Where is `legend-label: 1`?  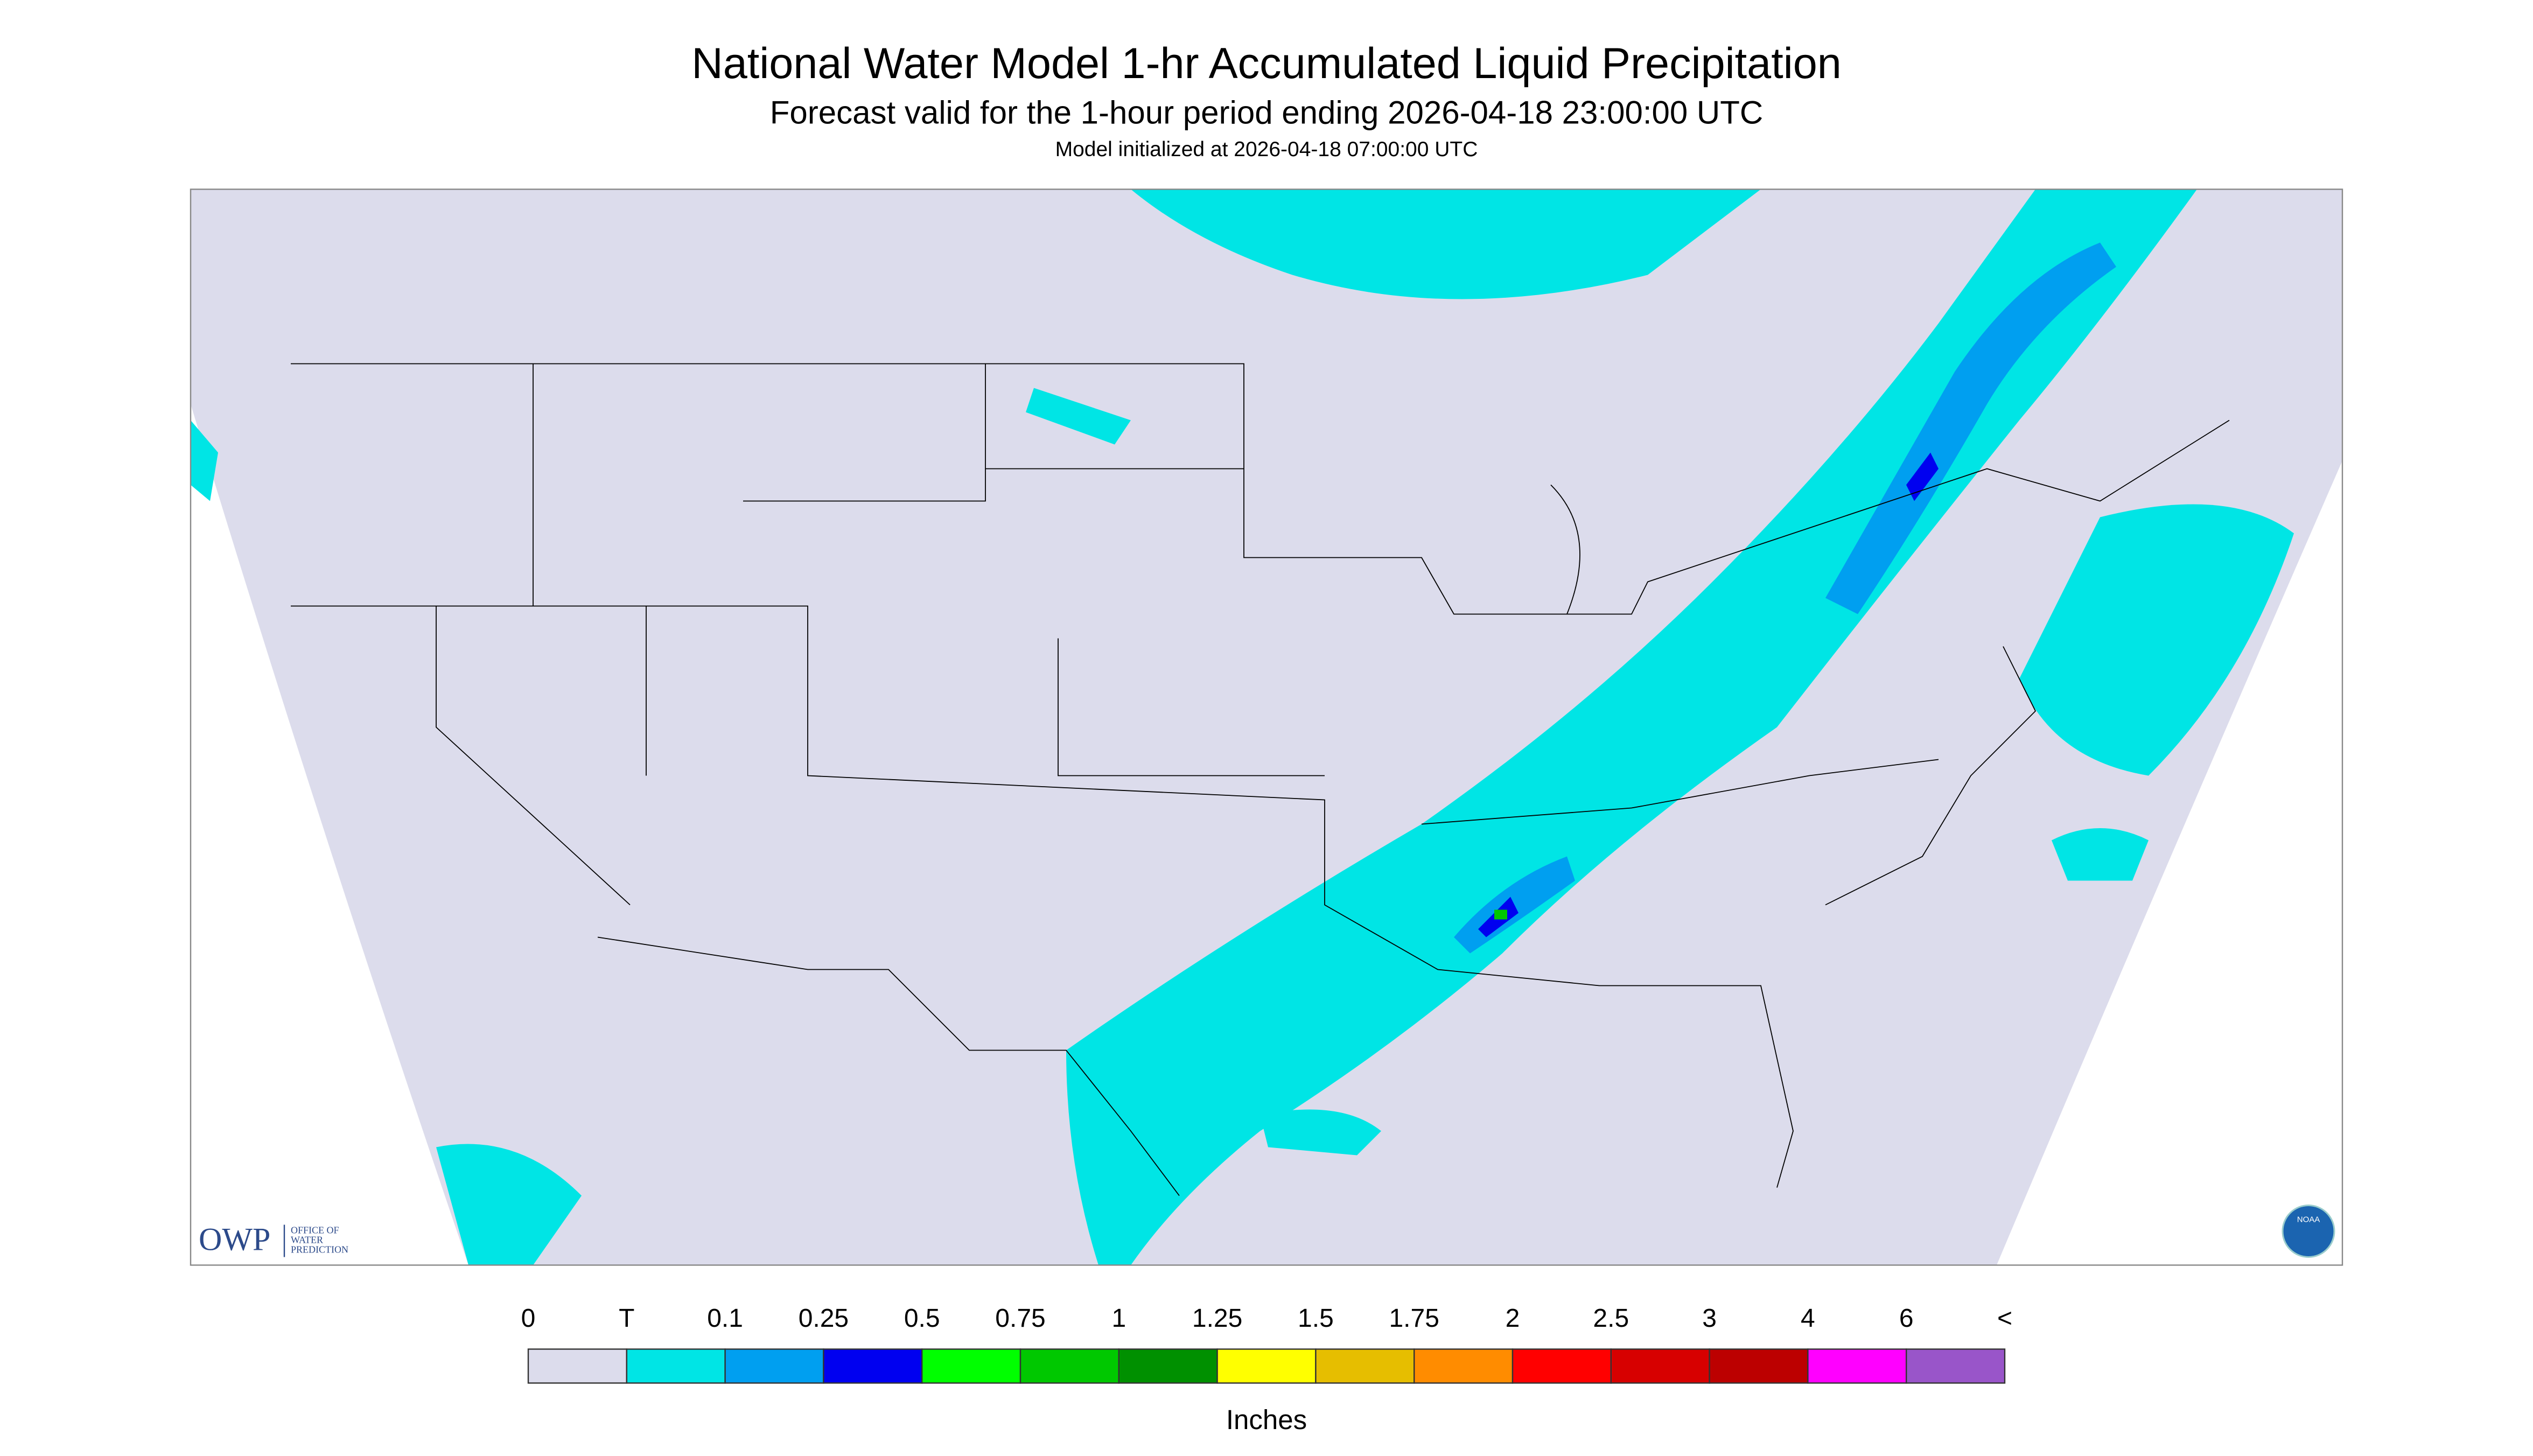 legend-label: 1 is located at coordinates (1119, 1318).